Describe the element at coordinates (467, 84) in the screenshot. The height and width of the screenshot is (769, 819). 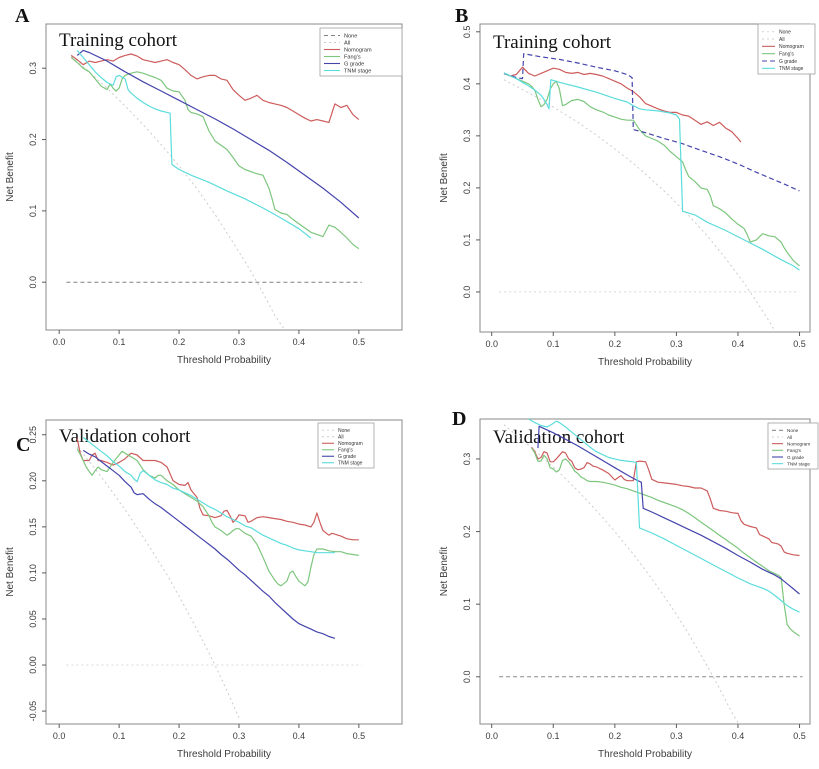
I see `y-tick-label: 0.4` at that location.